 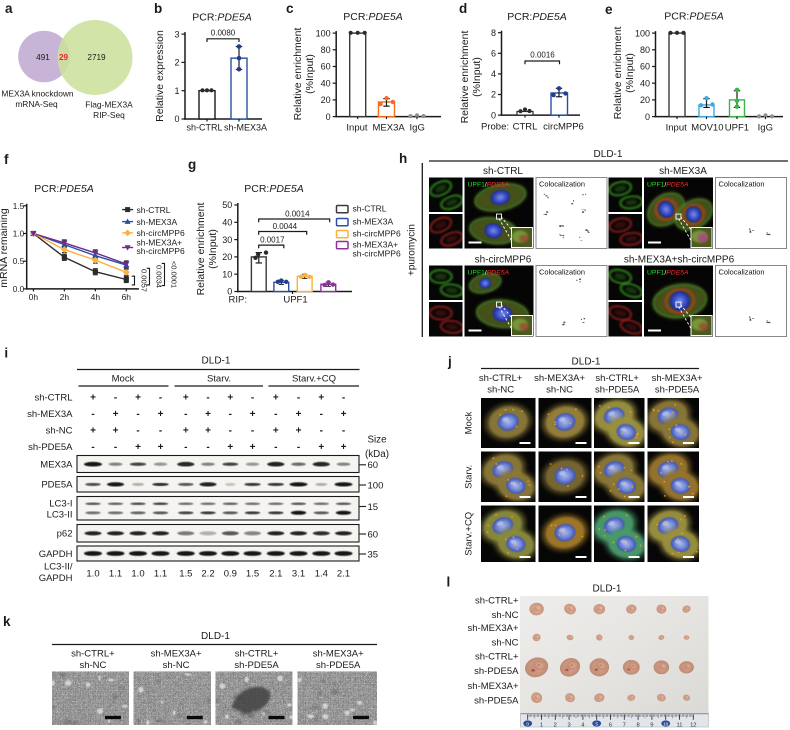 What do you see at coordinates (679, 260) in the screenshot?
I see `svg-text: sh-MEX3A+sh-circMPP6` at bounding box center [679, 260].